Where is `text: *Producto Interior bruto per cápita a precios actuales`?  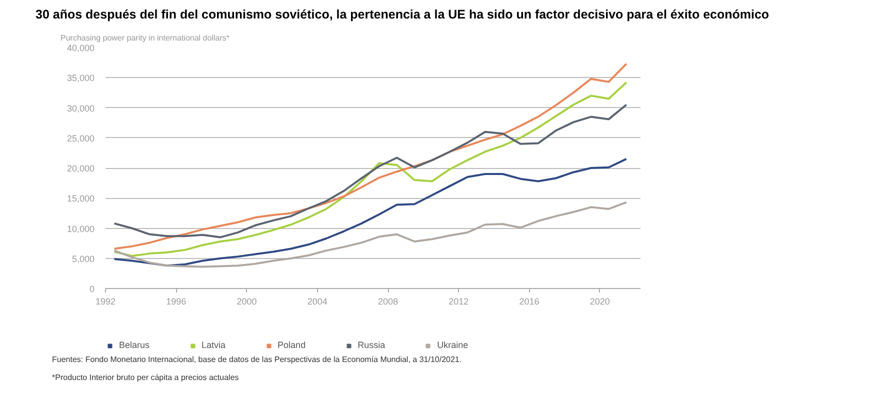
text: *Producto Interior bruto per cápita a precios actuales is located at coordinates (145, 378).